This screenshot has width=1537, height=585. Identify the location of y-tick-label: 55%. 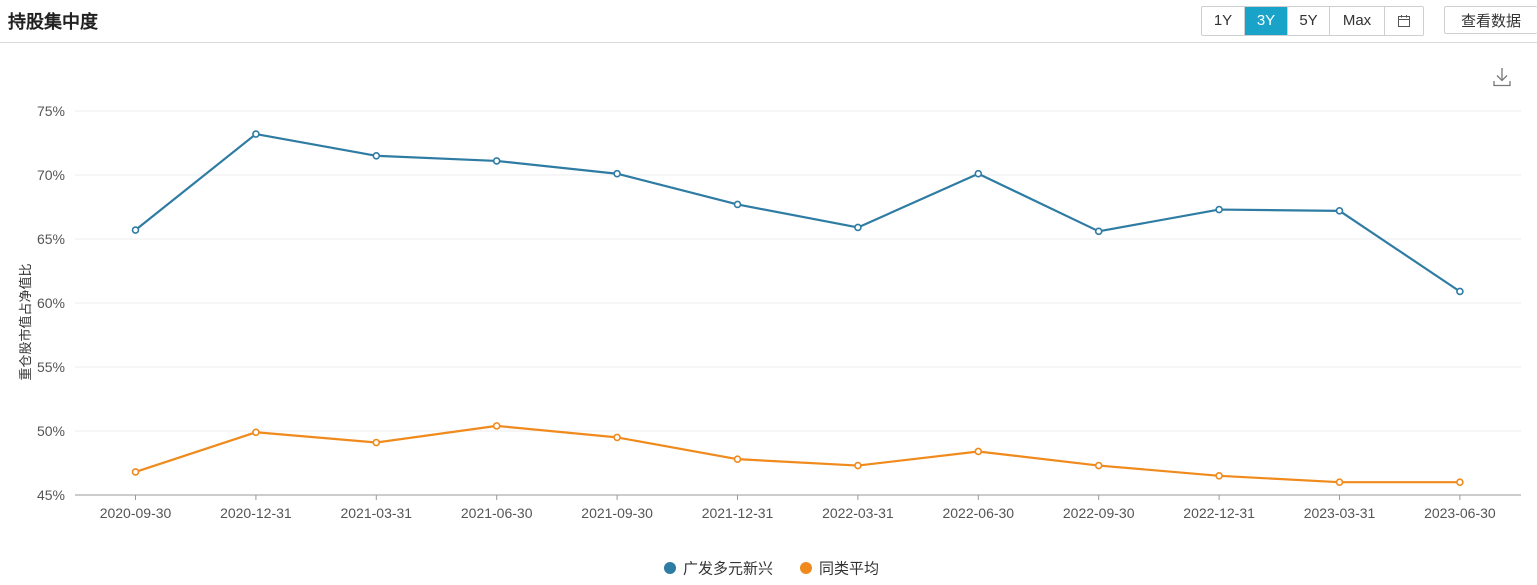
(51, 367).